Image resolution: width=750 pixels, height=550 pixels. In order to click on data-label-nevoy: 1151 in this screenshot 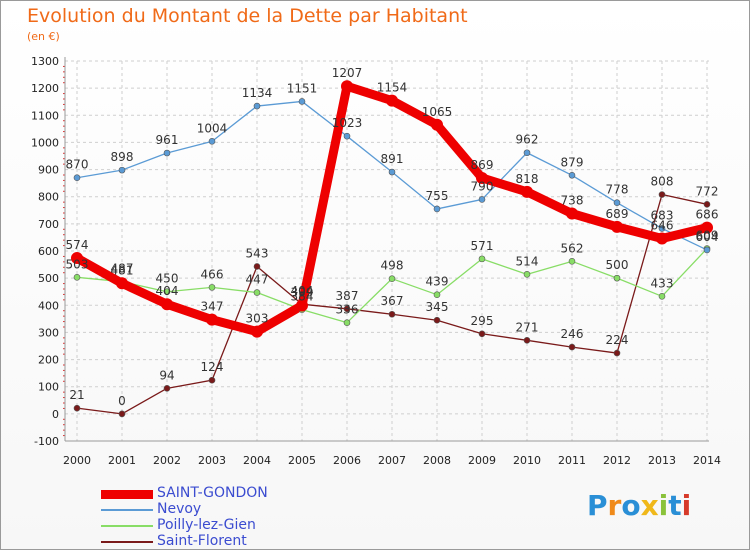, I will do `click(302, 88)`.